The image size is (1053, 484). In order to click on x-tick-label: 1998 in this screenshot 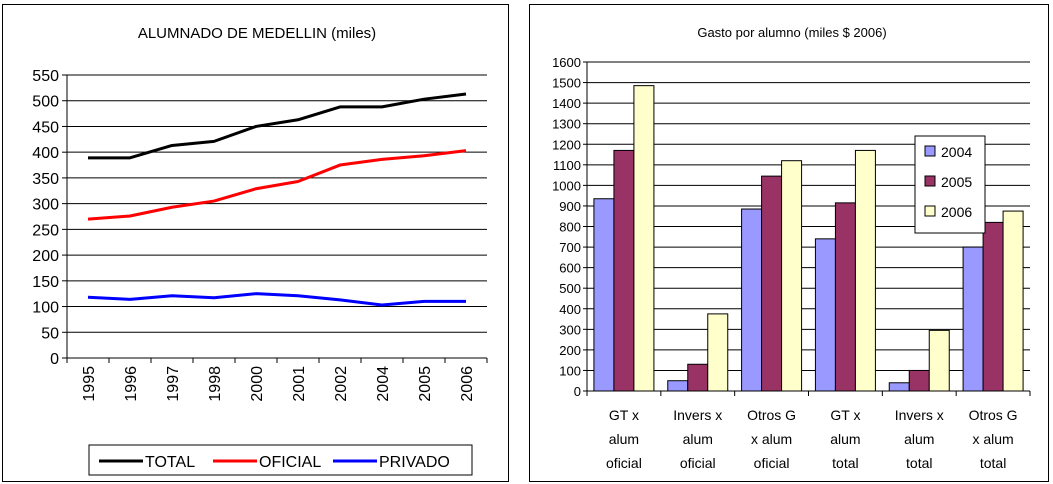, I will do `click(215, 384)`.